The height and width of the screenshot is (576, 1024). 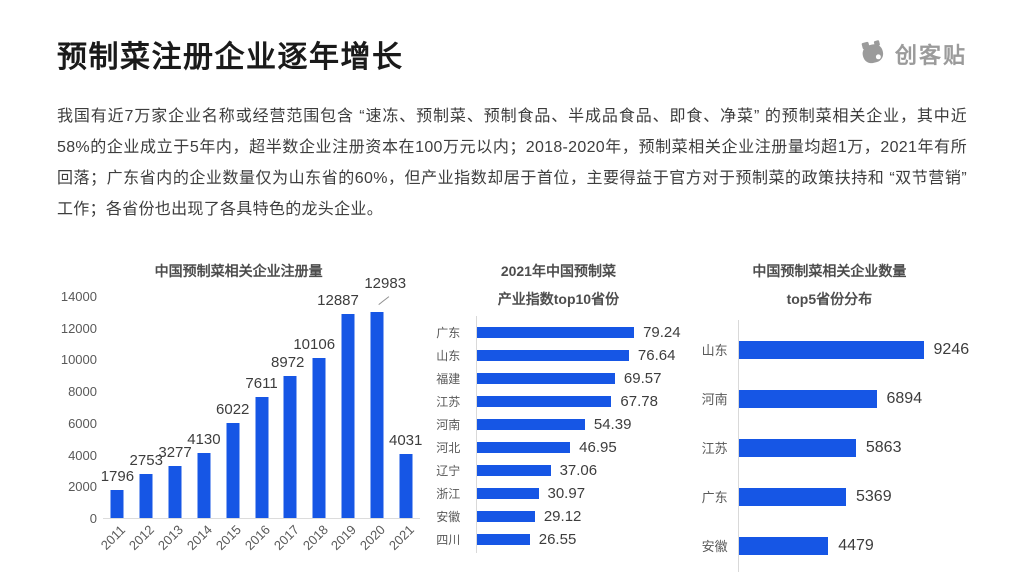 I want to click on chart-title-line2: 产业指数top10省份, so click(x=558, y=299).